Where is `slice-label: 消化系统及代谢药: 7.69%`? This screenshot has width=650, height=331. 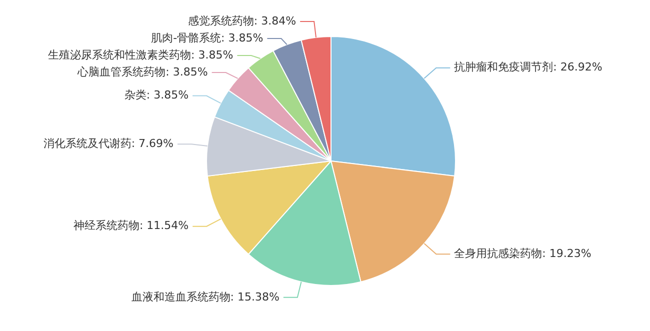 slice-label: 消化系统及代谢药: 7.69% is located at coordinates (108, 143).